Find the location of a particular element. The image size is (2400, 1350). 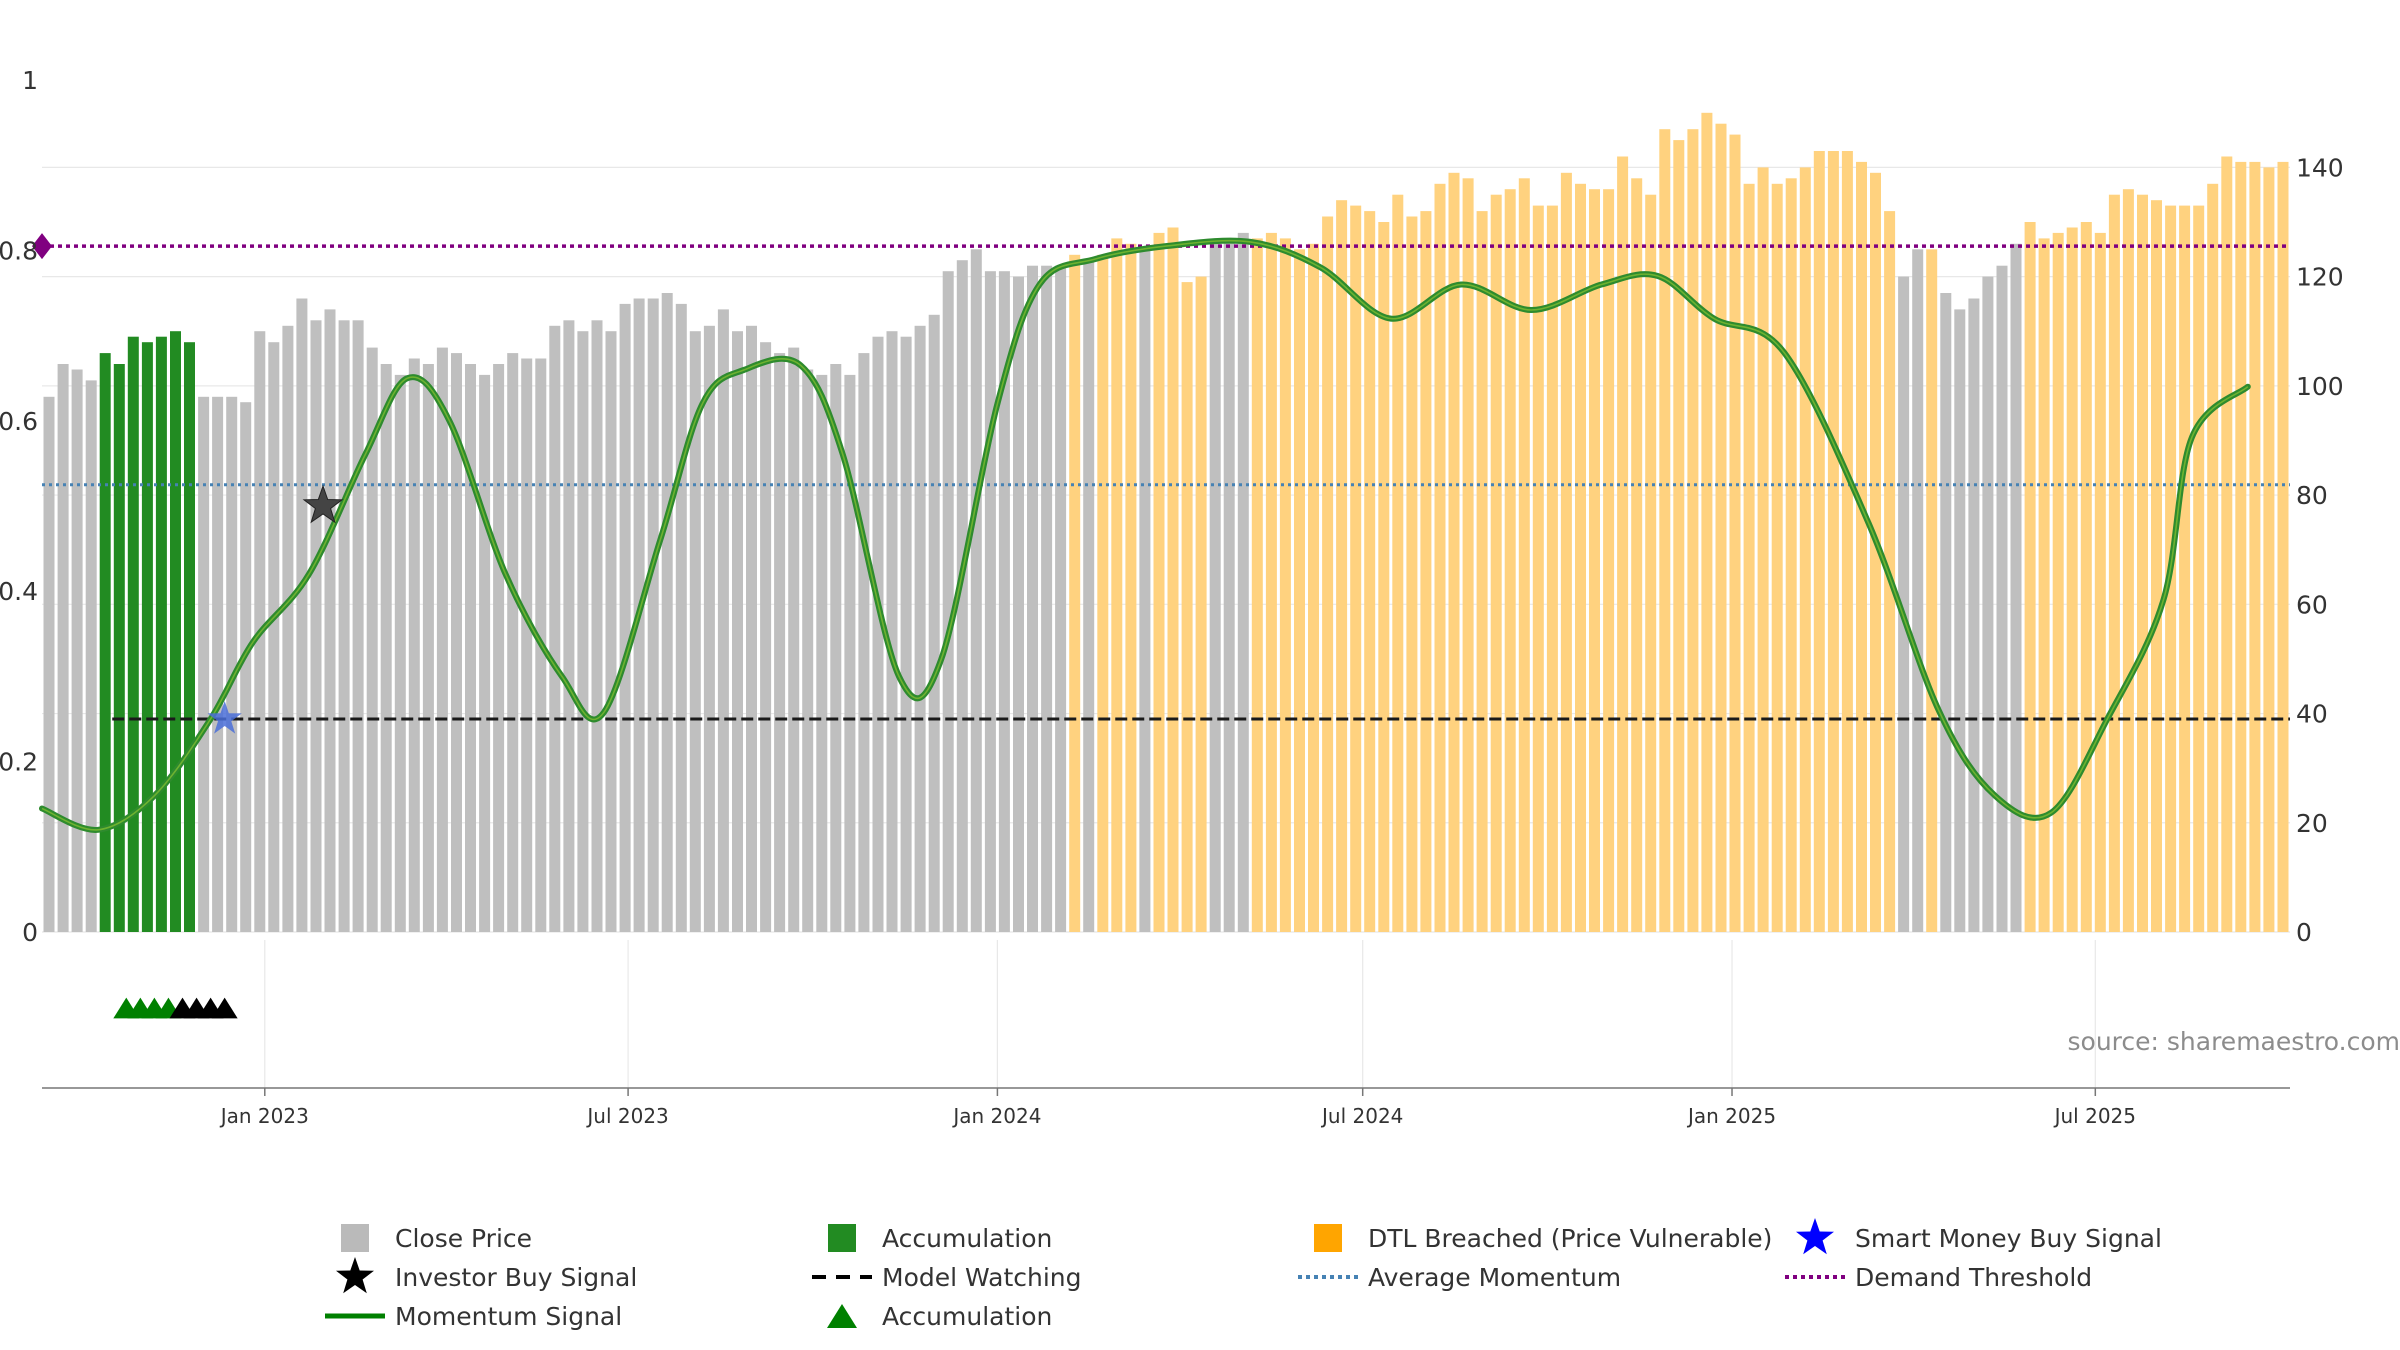

legend-item: Model Watching is located at coordinates (947, 1277).